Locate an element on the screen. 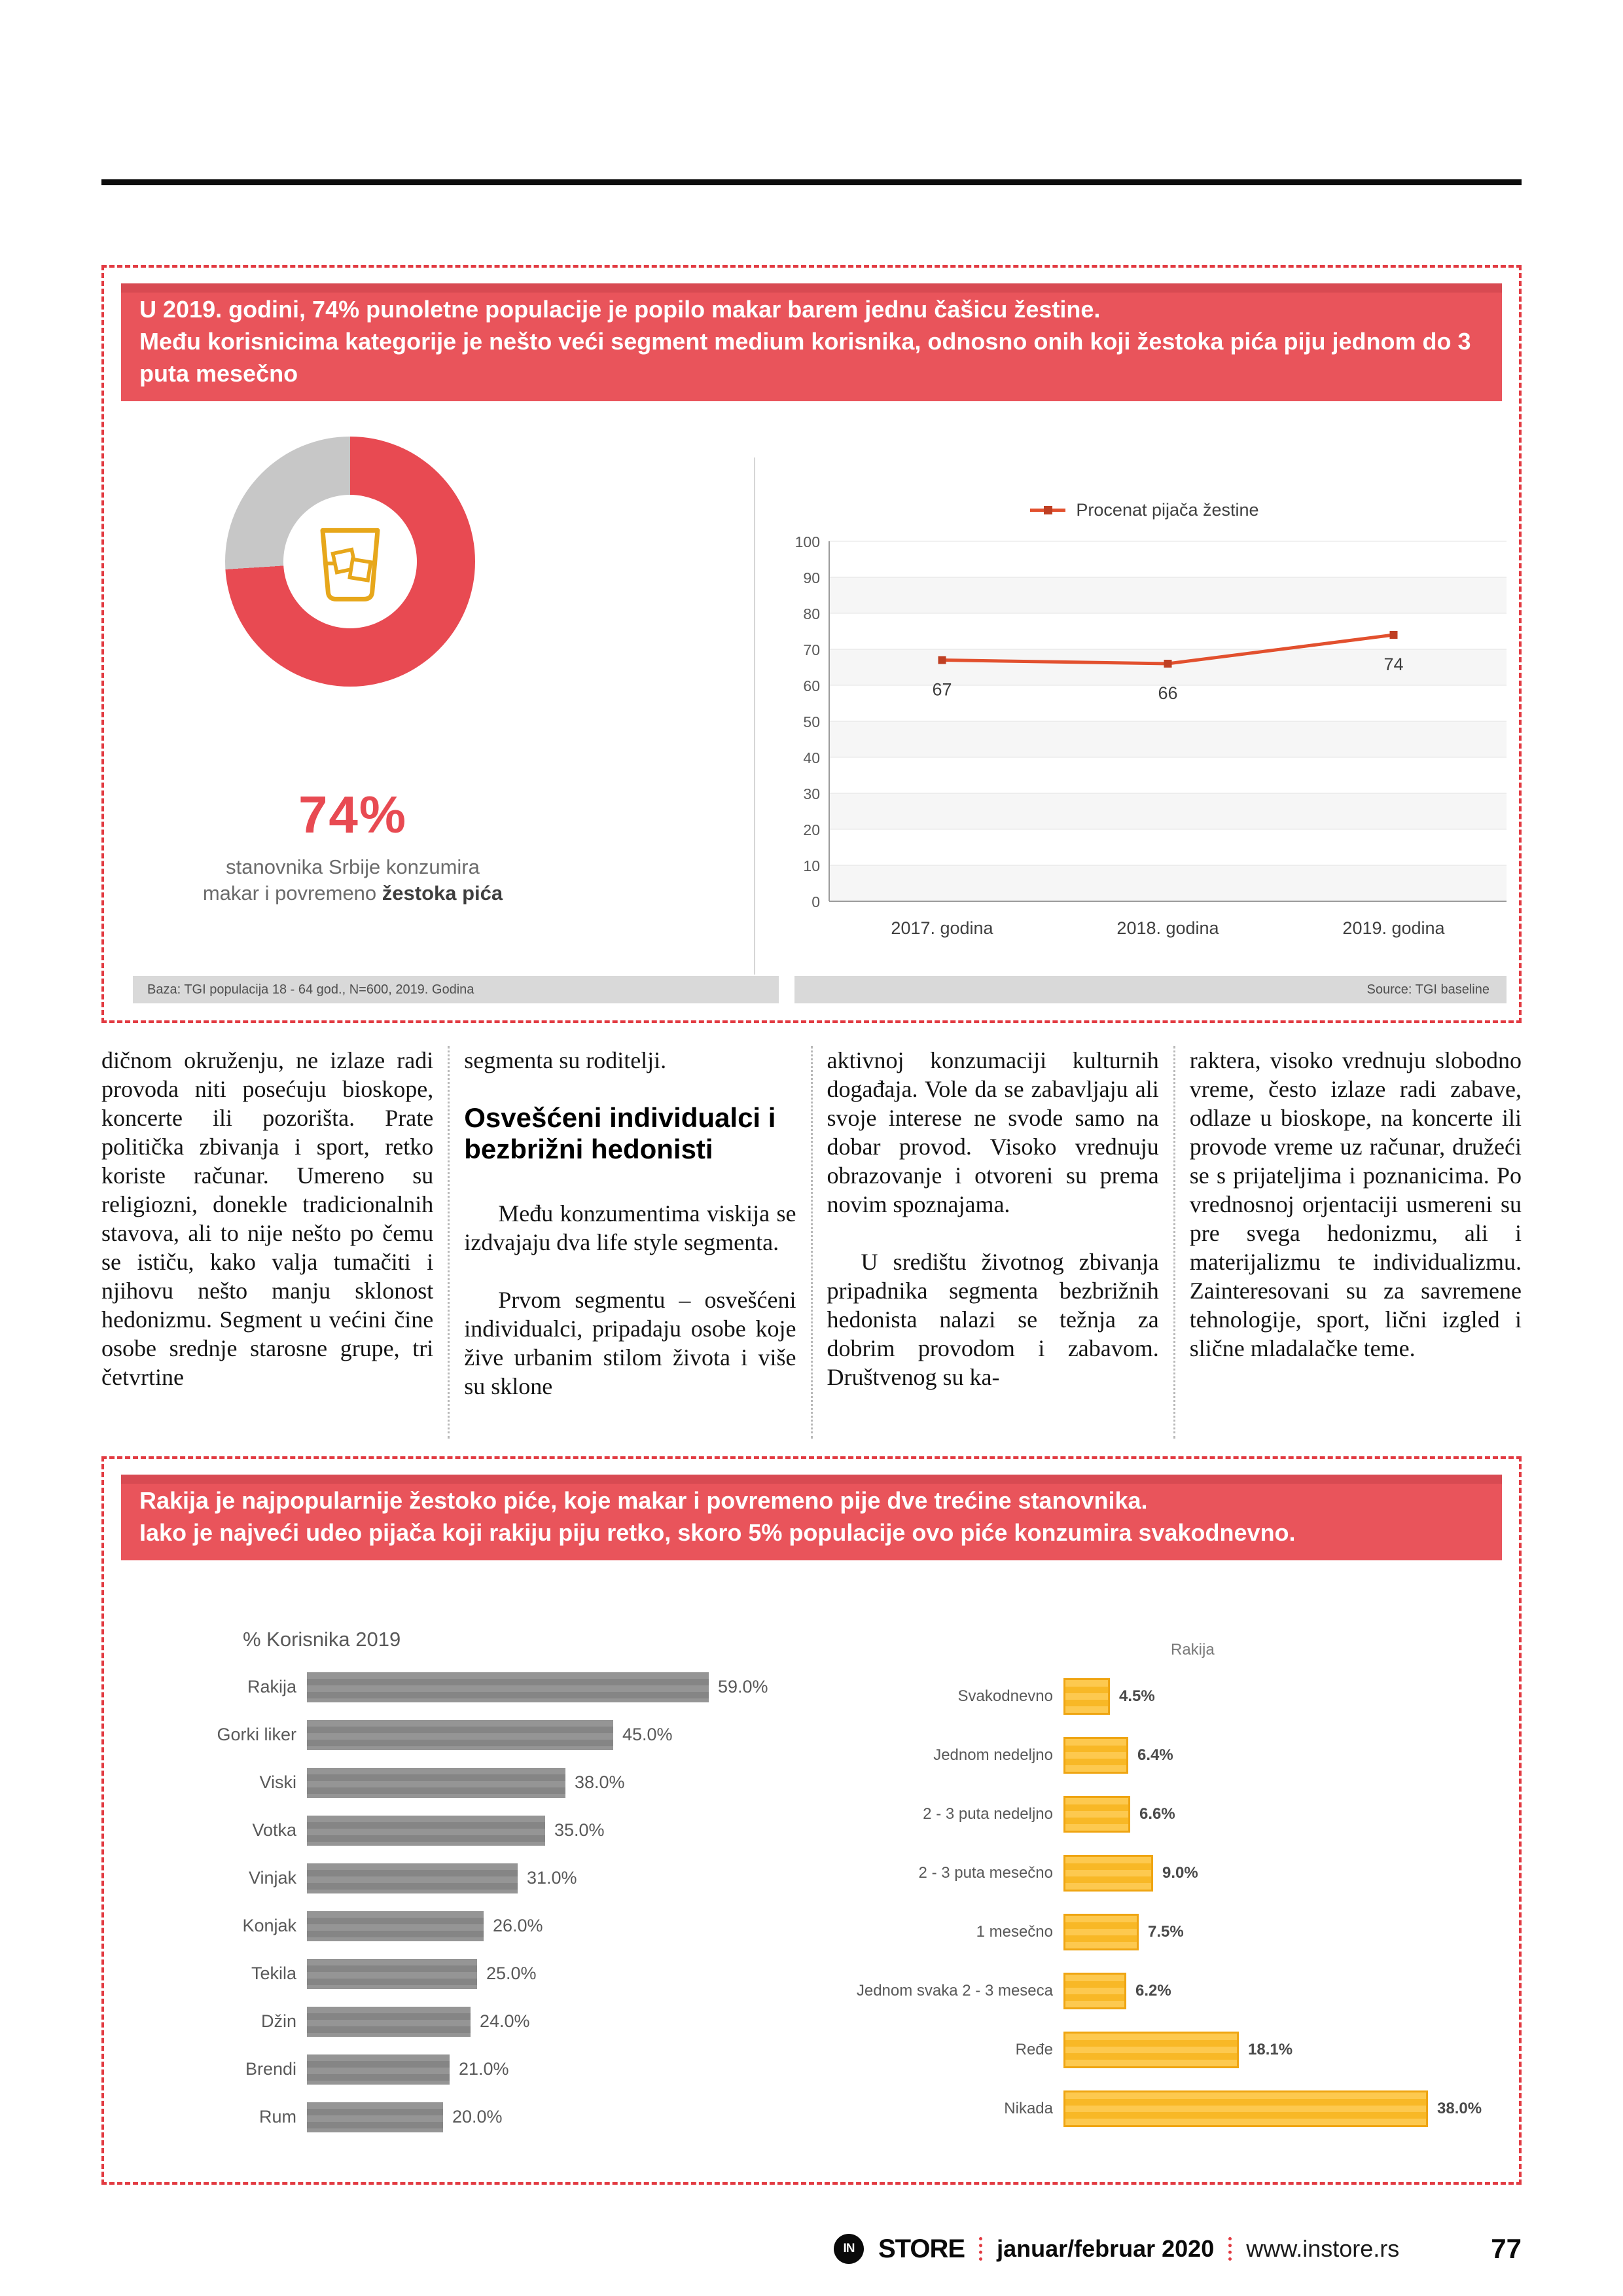 Image resolution: width=1623 pixels, height=2296 pixels. bar-category-label: Rakija is located at coordinates (271, 1686).